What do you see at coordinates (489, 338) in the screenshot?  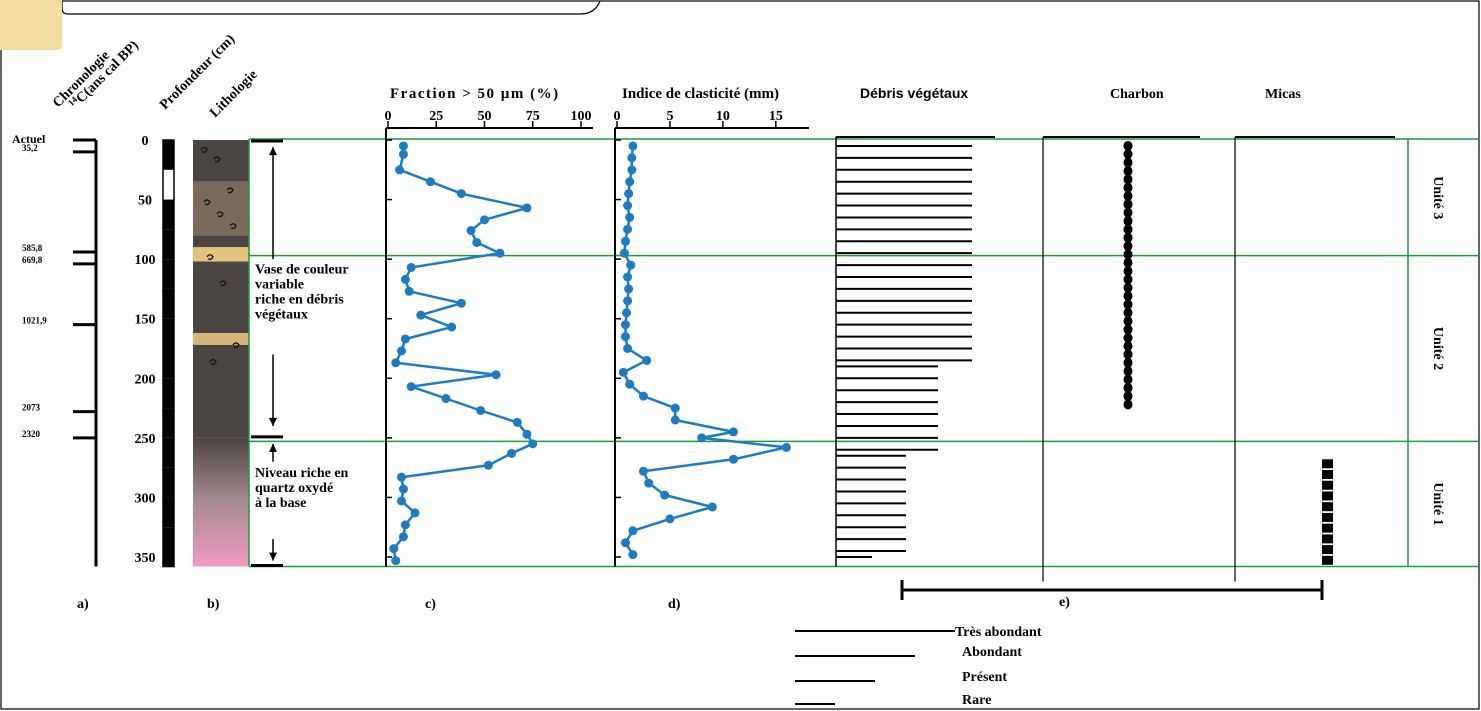 I see `fraction-plot: 0 25 50 75 100` at bounding box center [489, 338].